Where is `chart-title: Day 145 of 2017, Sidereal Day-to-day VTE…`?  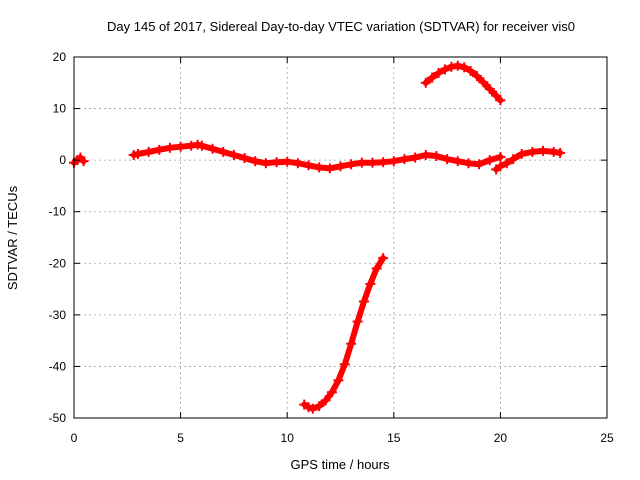
chart-title: Day 145 of 2017, Sidereal Day-to-day VTE… is located at coordinates (341, 26).